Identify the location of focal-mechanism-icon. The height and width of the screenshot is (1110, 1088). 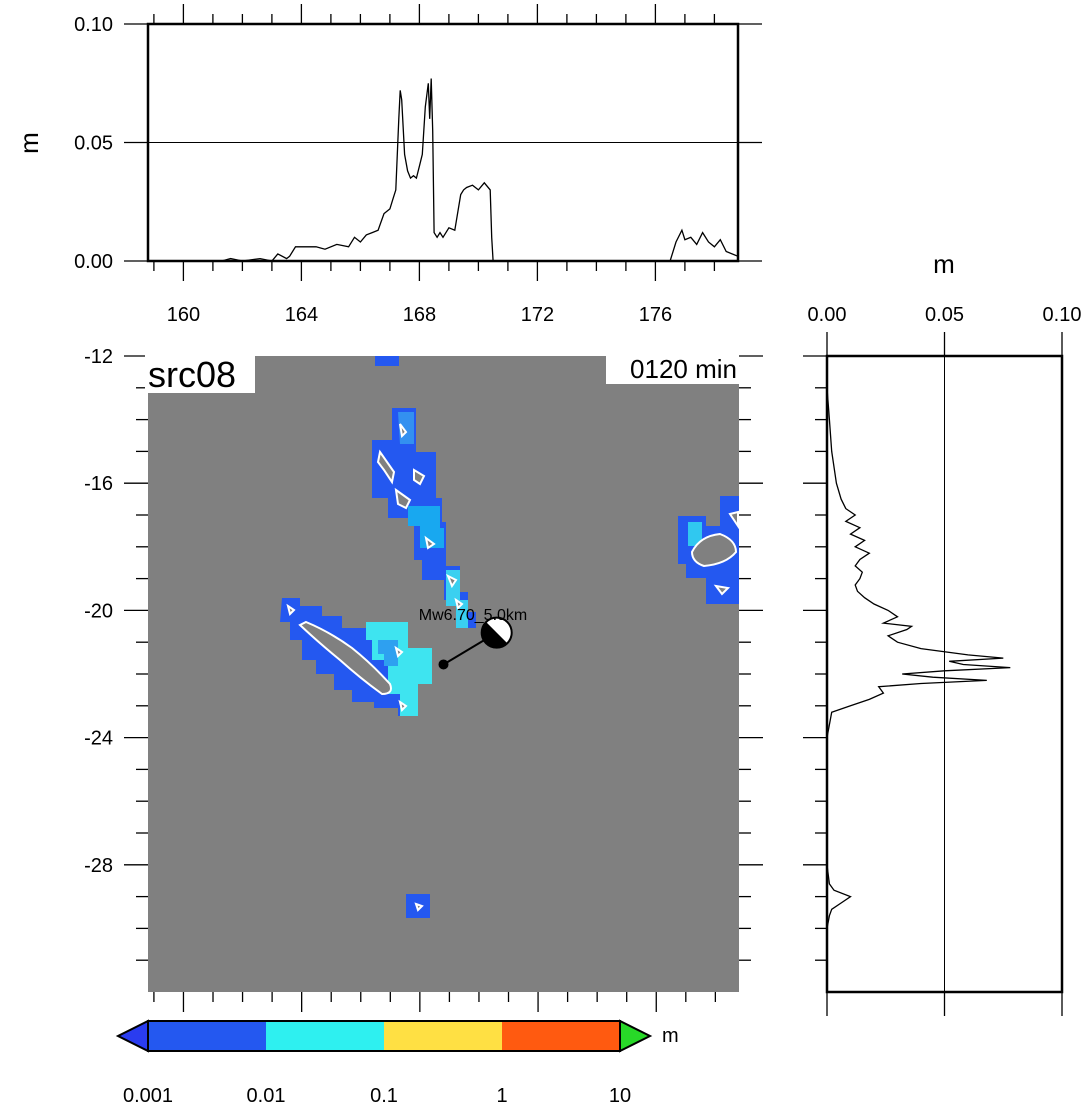
(496, 632).